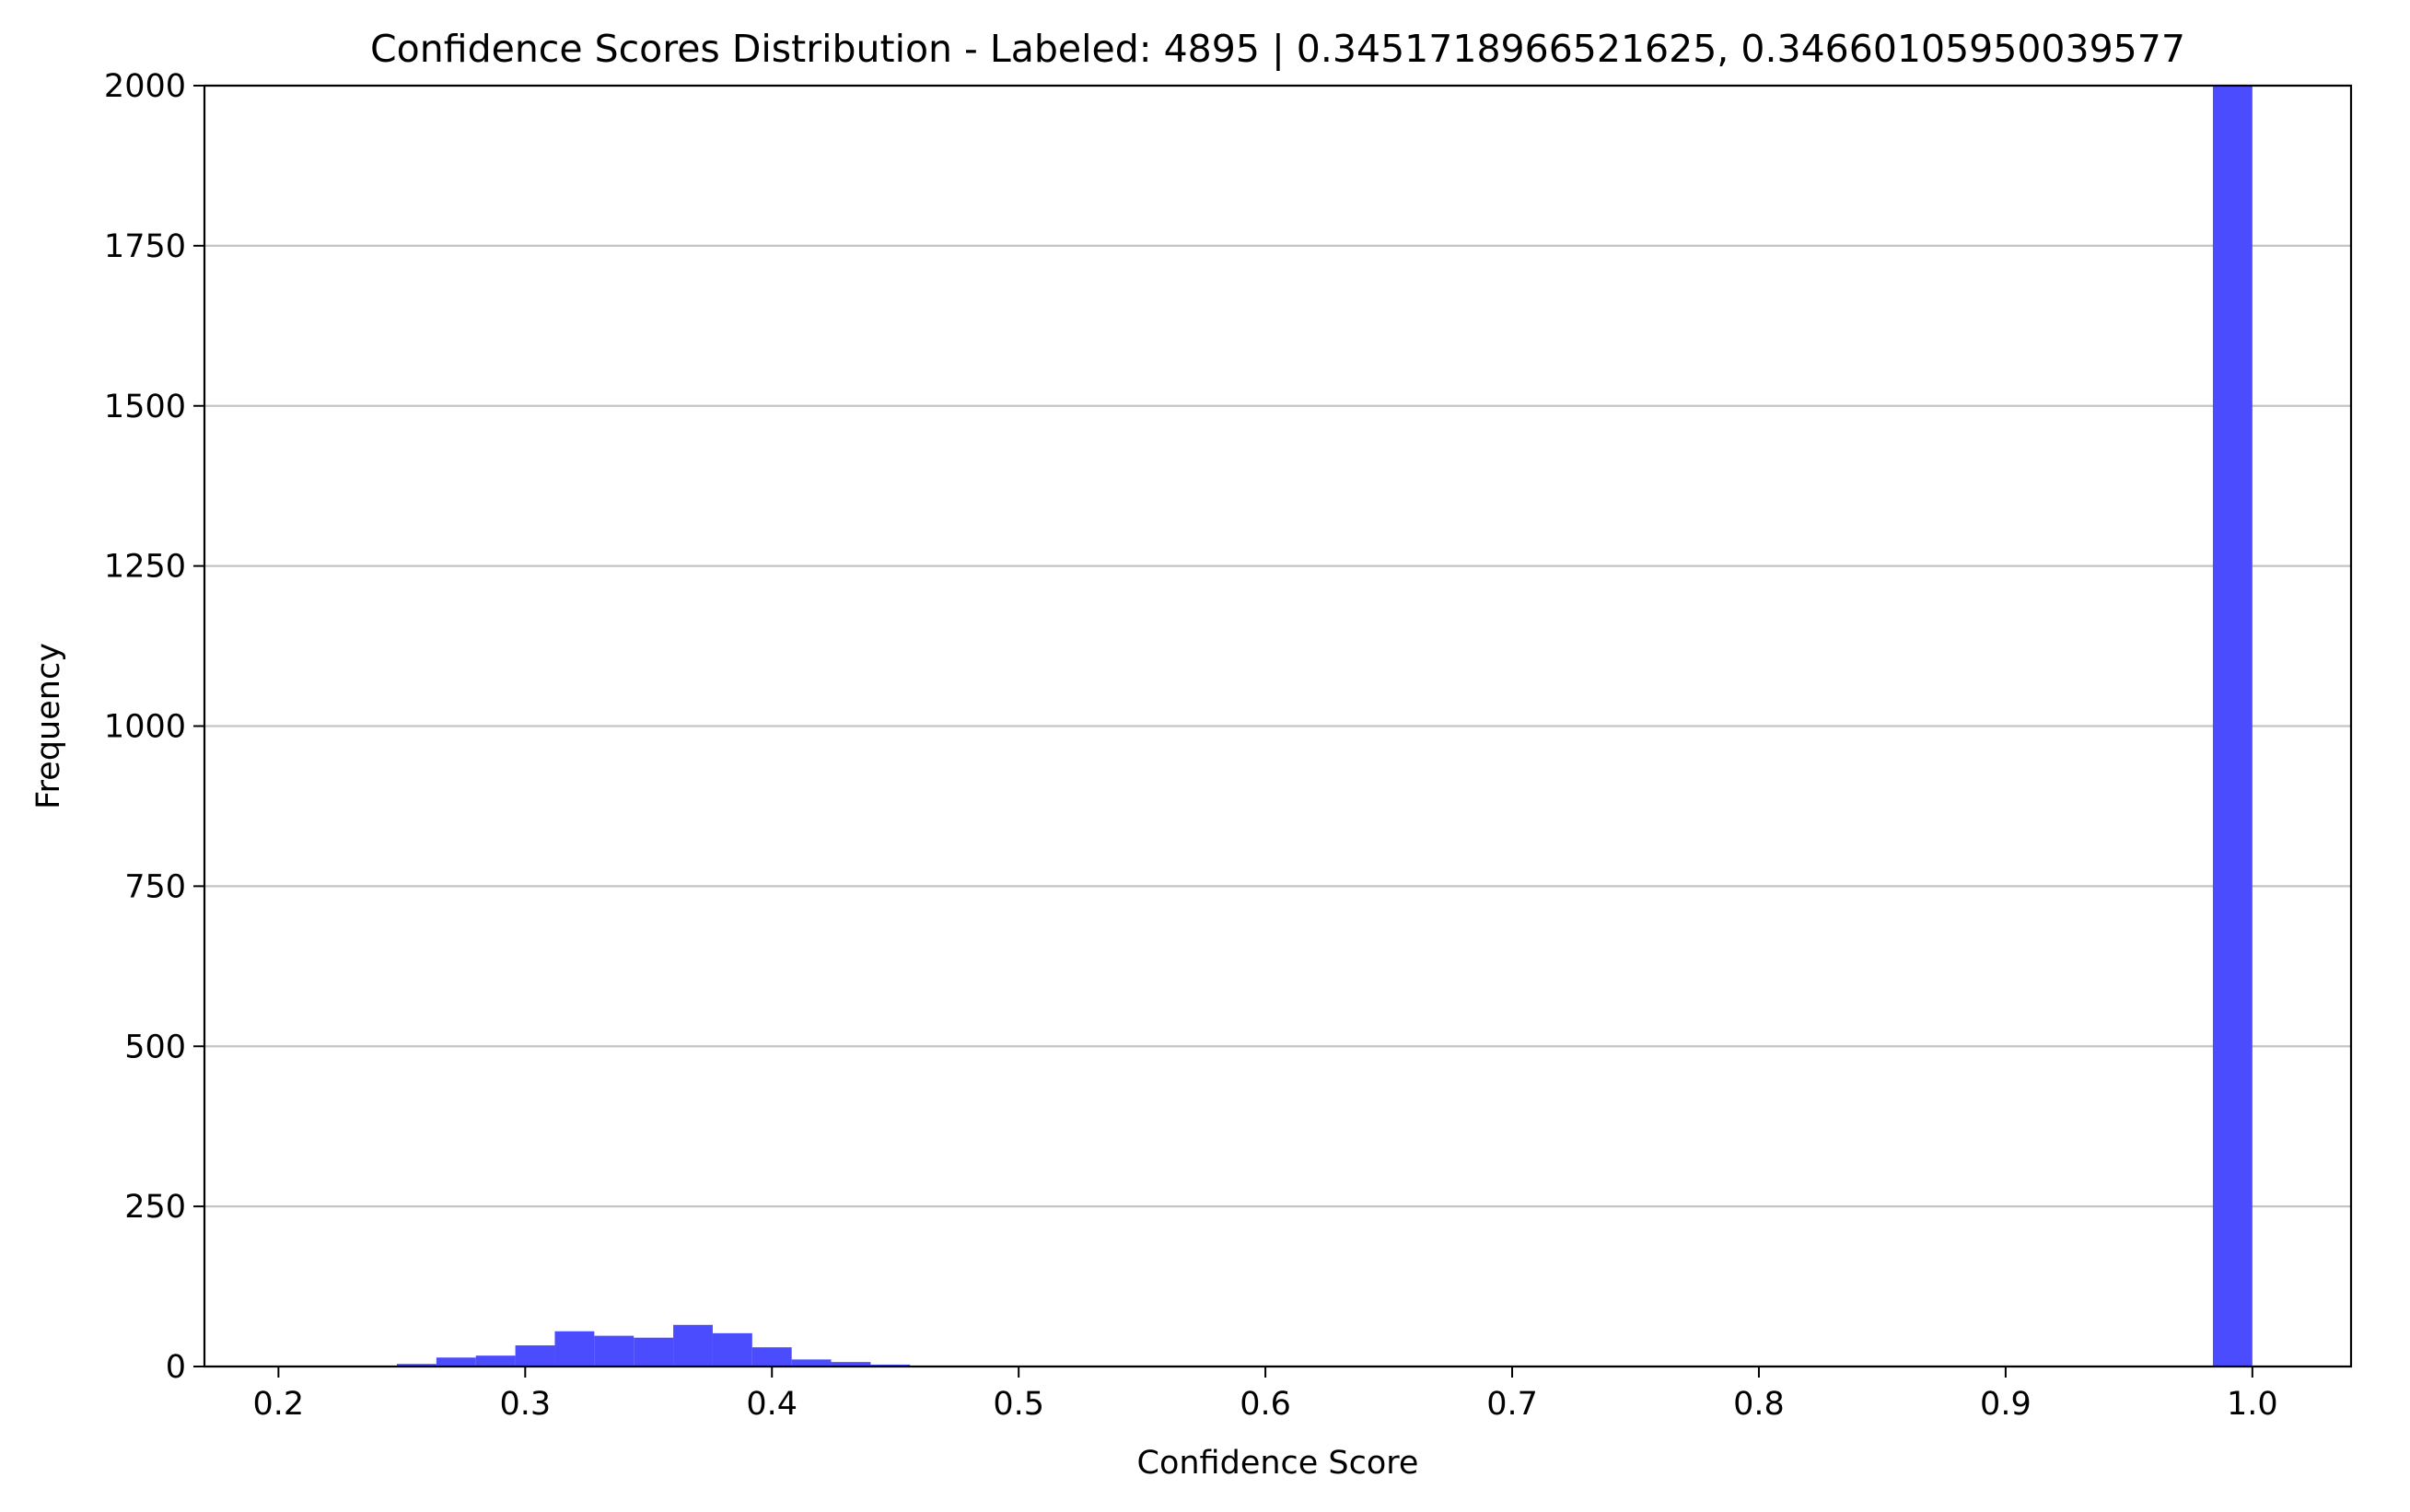 This screenshot has height=1512, width=2410. Describe the element at coordinates (772, 1405) in the screenshot. I see `x-tick-label-2: 0.4` at that location.